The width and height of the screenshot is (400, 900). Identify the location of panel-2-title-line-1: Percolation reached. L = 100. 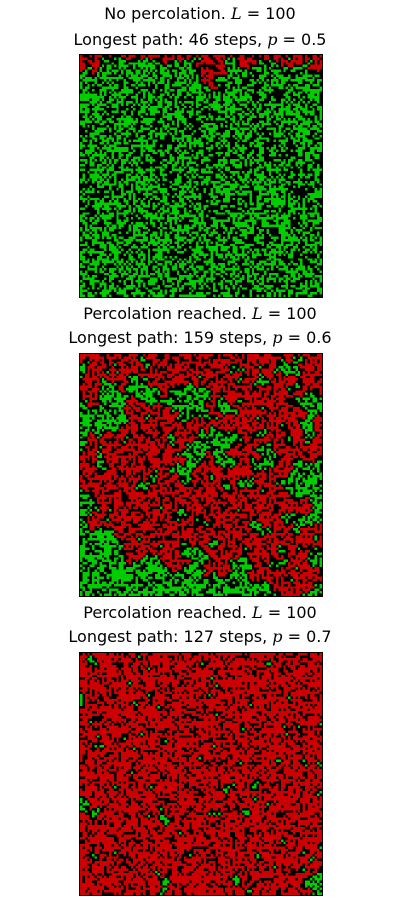
(200, 314).